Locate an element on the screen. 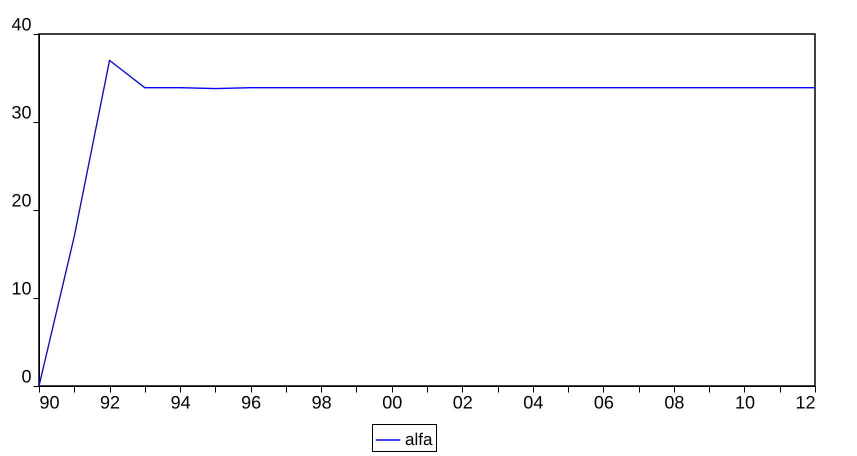 The height and width of the screenshot is (456, 857). y-tick-label: 10 is located at coordinates (21, 288).